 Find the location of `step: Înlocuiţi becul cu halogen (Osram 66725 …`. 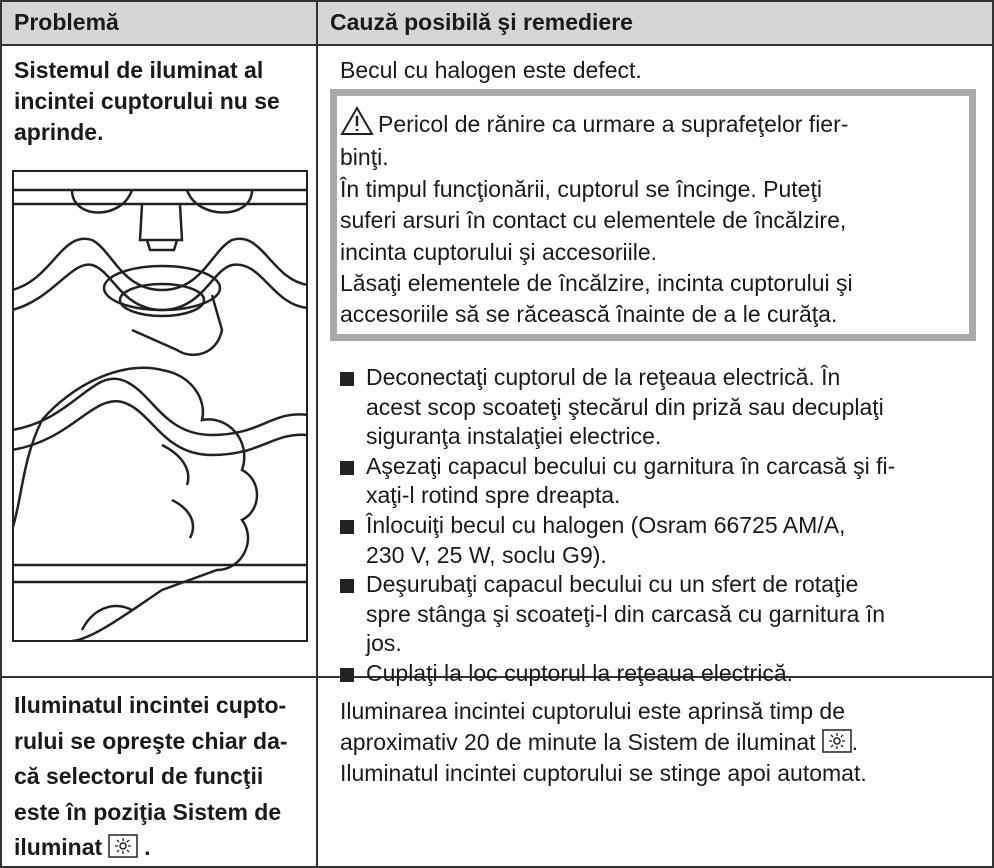

step: Înlocuiţi becul cu halogen (Osram 66725 … is located at coordinates (617, 540).